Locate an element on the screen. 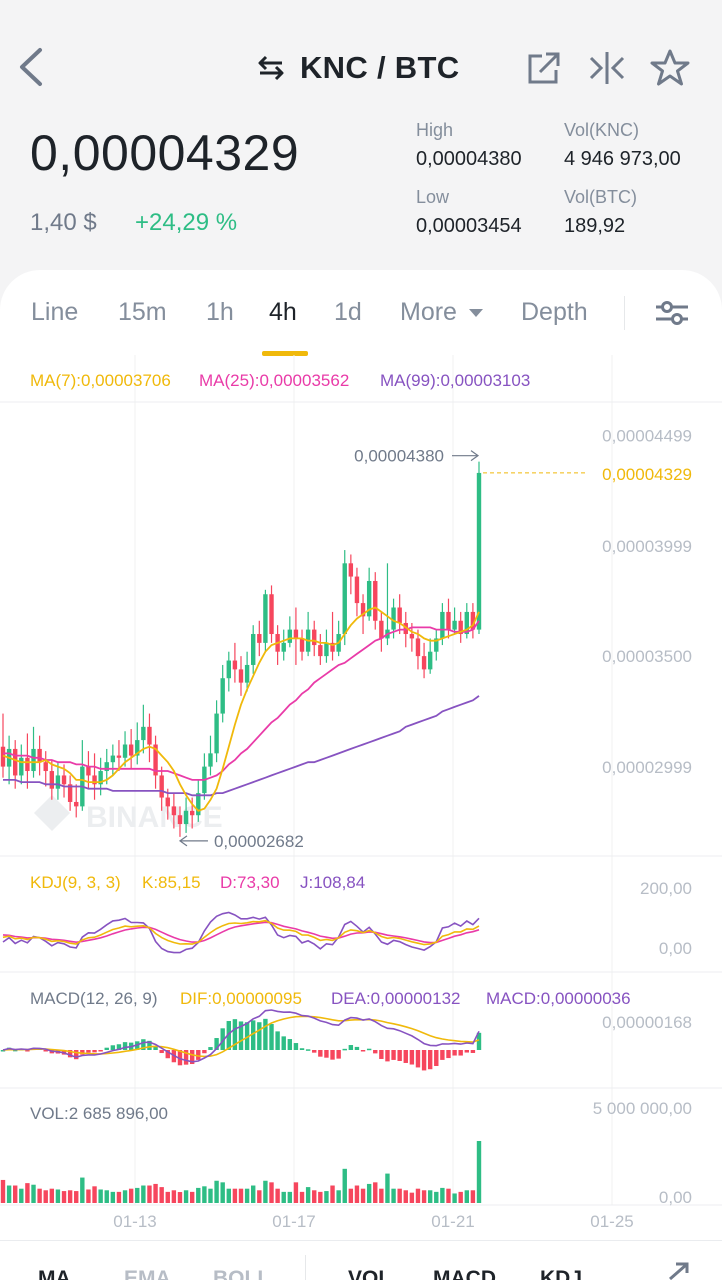  fullscreen-icon is located at coordinates (676, 1270).